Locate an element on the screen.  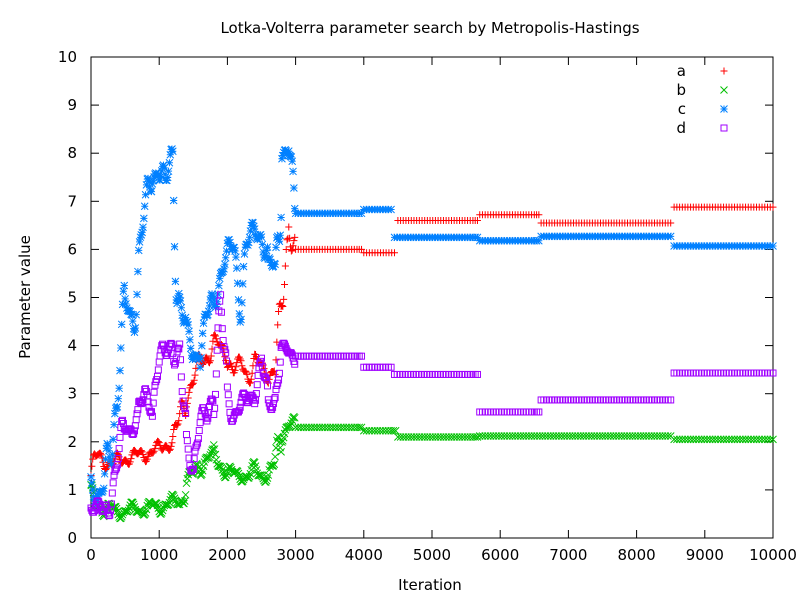
x-tick-label: 1000 is located at coordinates (159, 555).